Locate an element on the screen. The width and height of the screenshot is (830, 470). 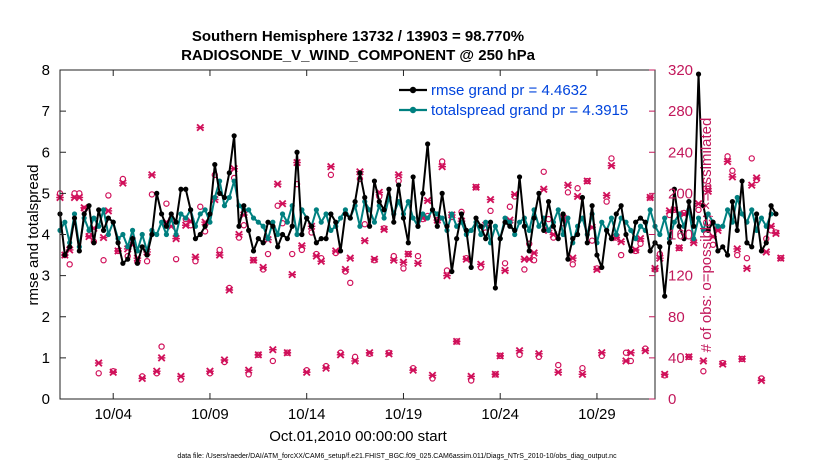
legend-rmse-marker is located at coordinates (413, 90).